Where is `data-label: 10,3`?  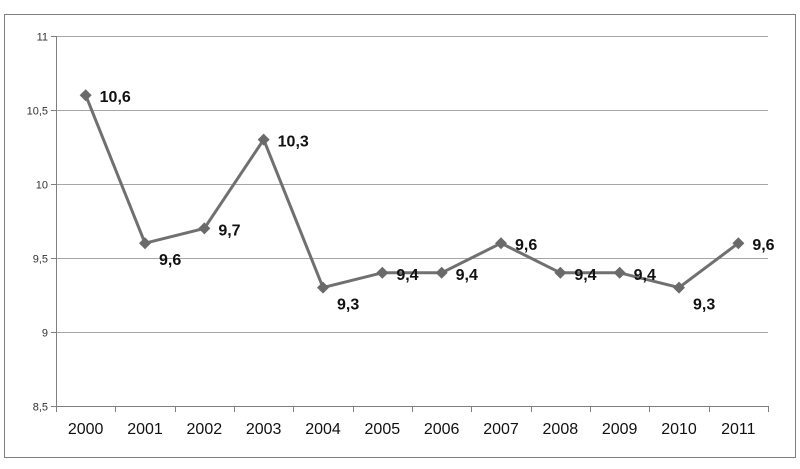 data-label: 10,3 is located at coordinates (293, 142).